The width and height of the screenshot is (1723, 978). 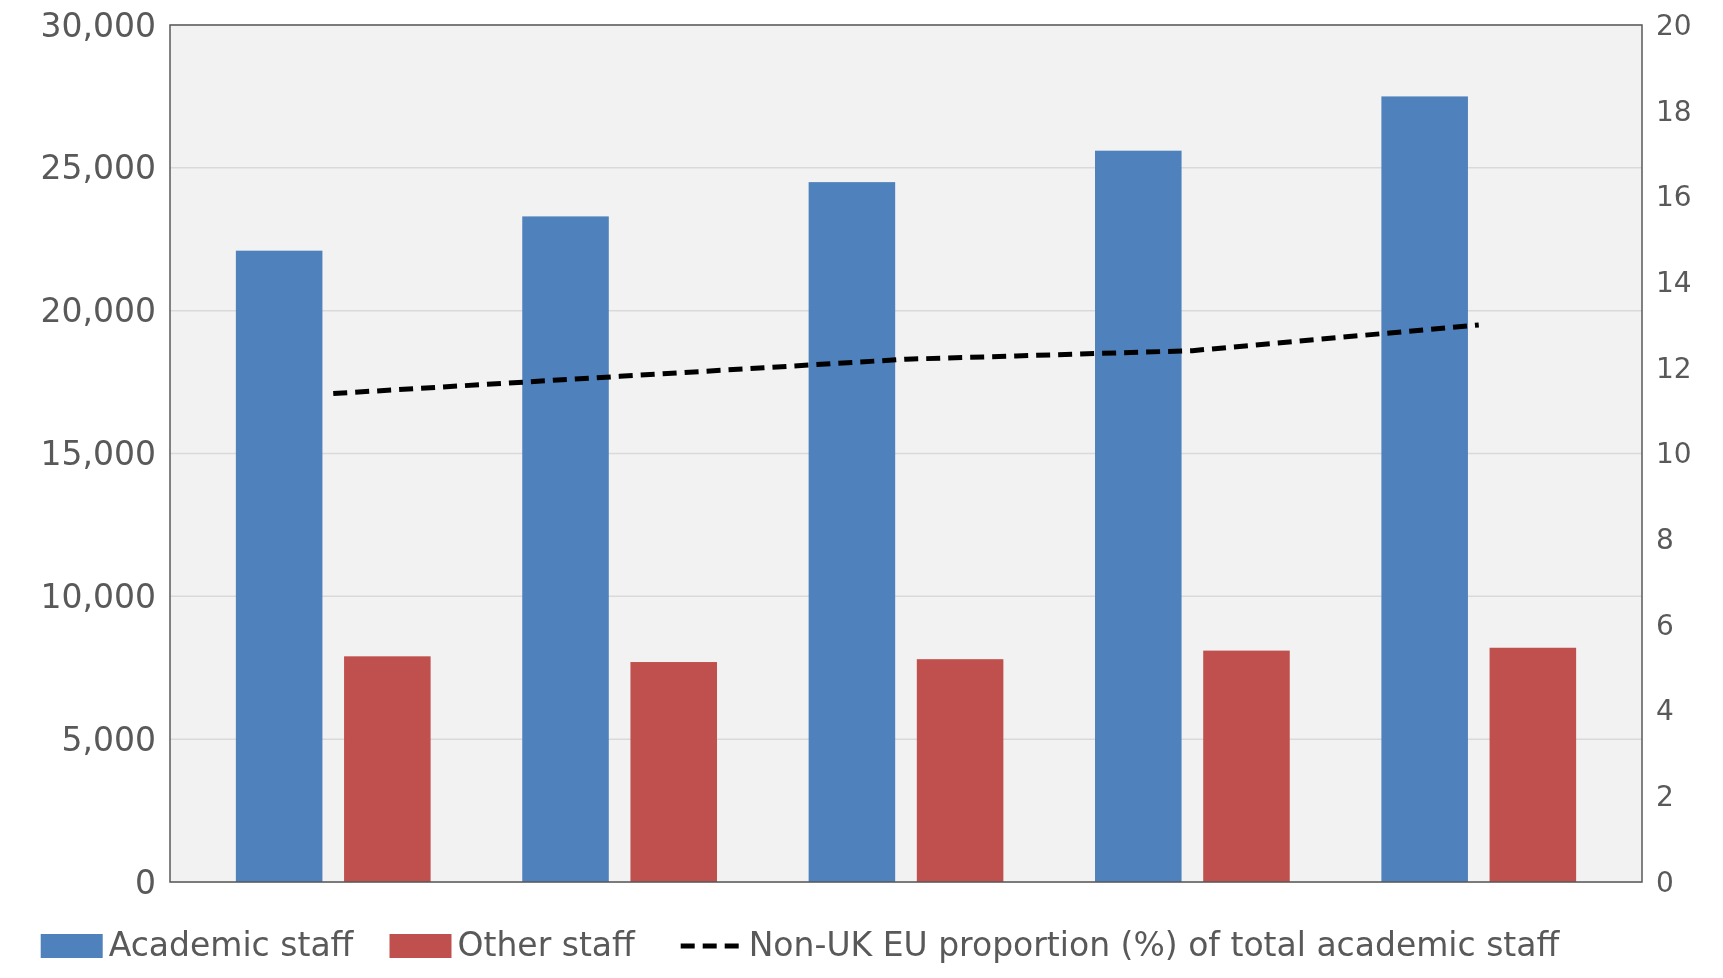 What do you see at coordinates (98, 168) in the screenshot?
I see `y-tick-label: 25,000` at bounding box center [98, 168].